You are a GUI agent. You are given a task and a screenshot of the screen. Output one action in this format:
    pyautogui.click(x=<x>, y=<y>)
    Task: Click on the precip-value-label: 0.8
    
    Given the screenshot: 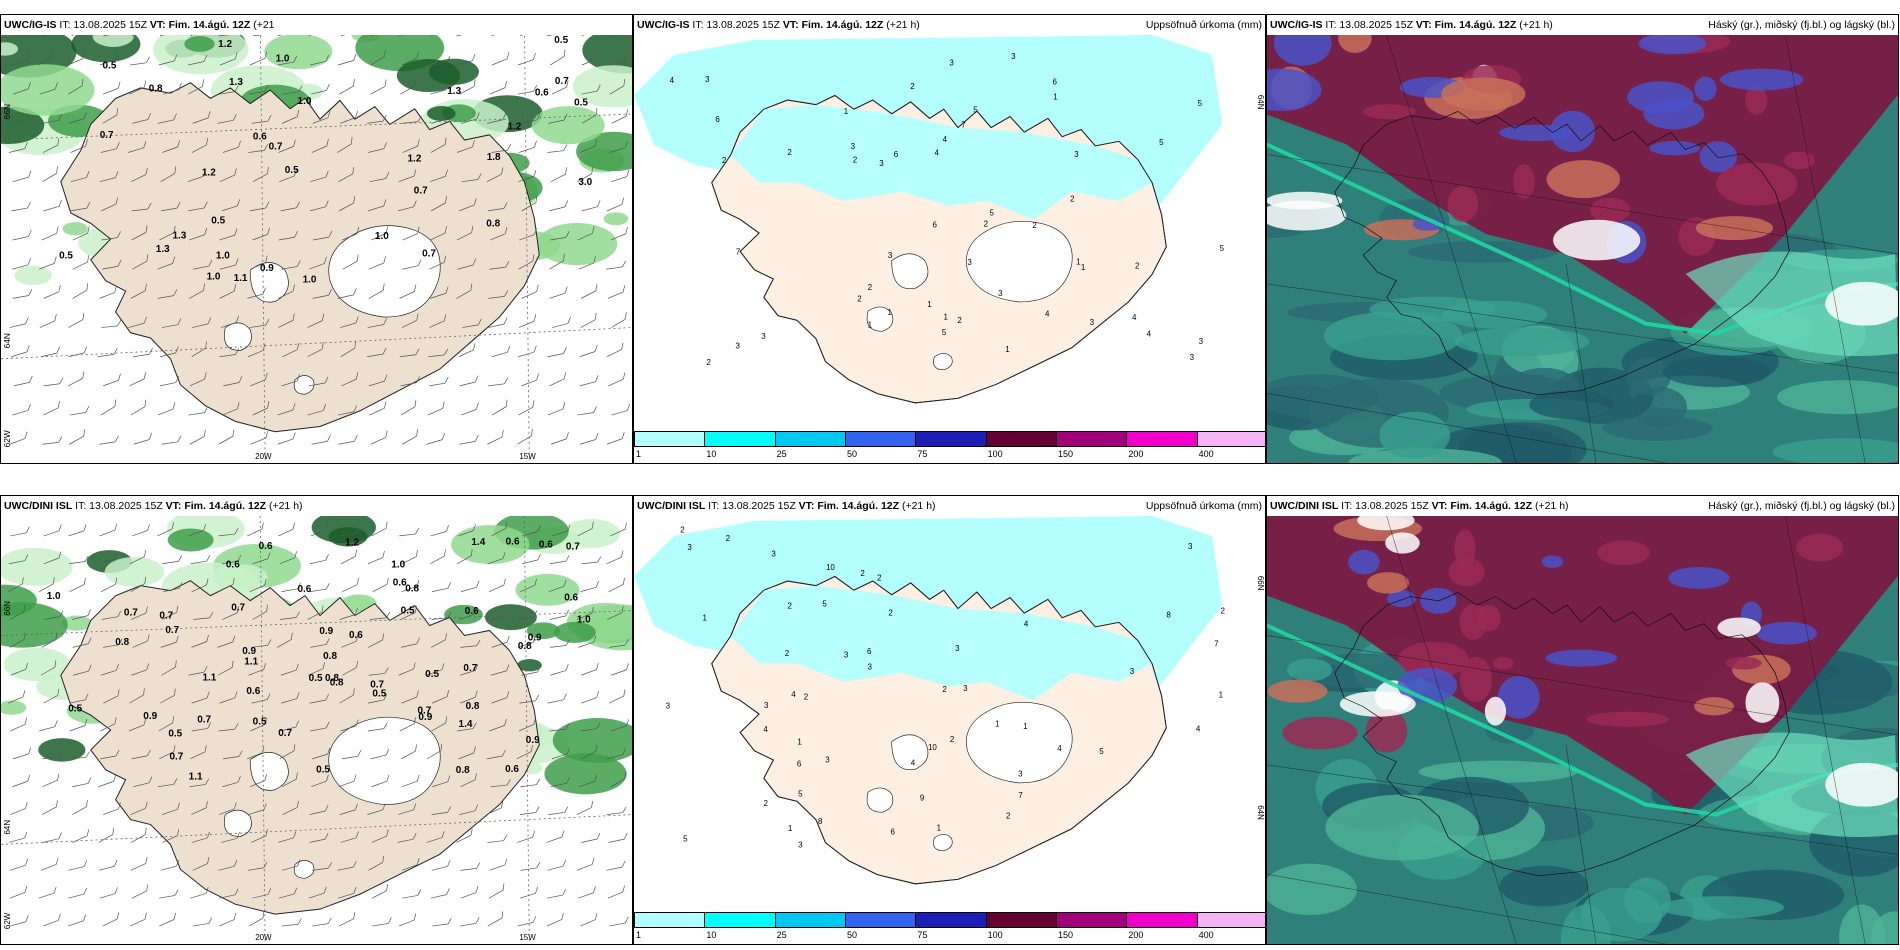 What is the action you would take?
    pyautogui.click(x=412, y=588)
    